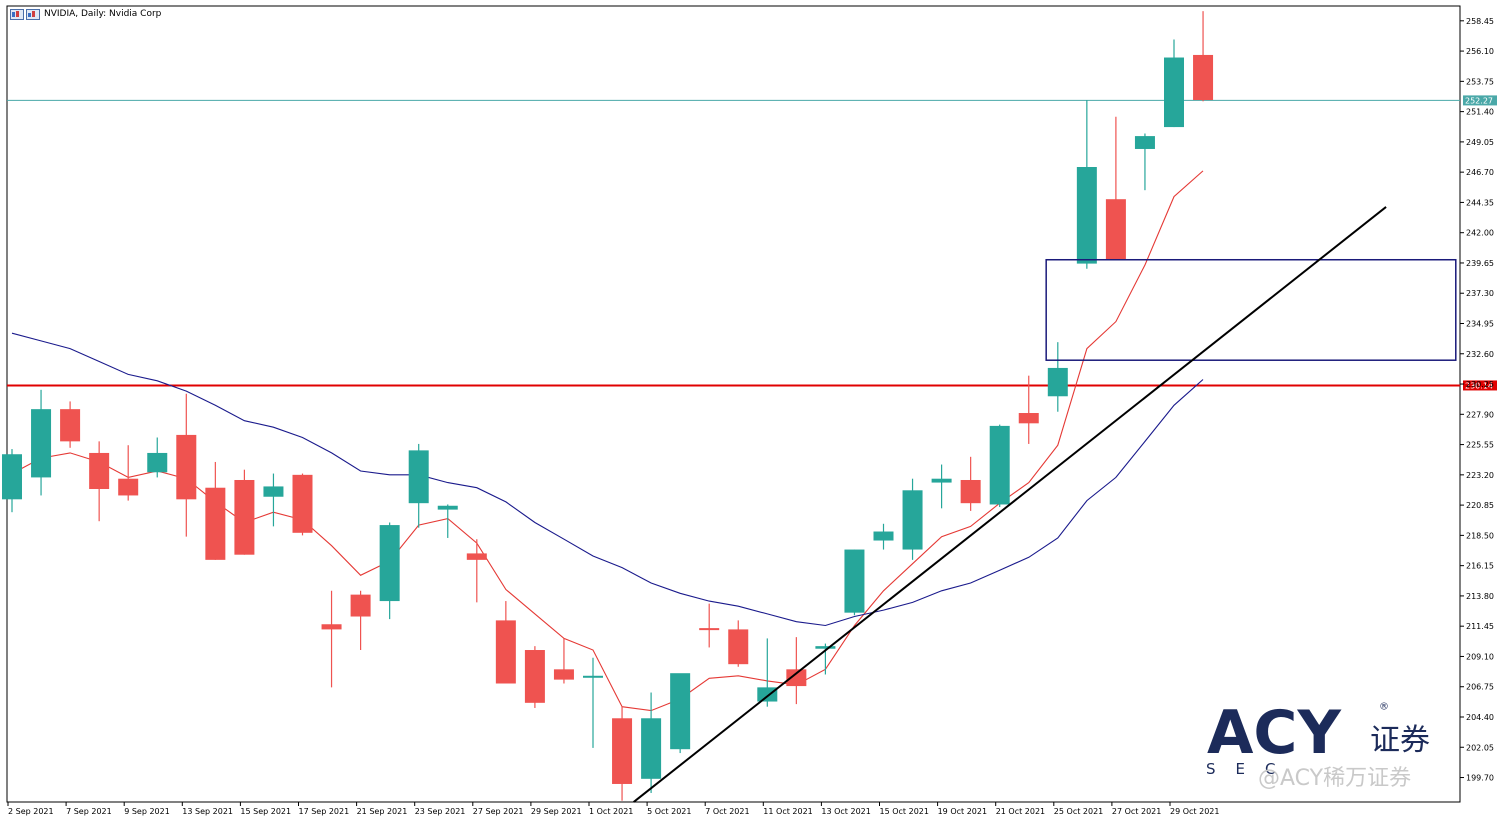 This screenshot has height=831, width=1508. I want to click on x-tick-label: 27 Oct 2021, so click(1136, 811).